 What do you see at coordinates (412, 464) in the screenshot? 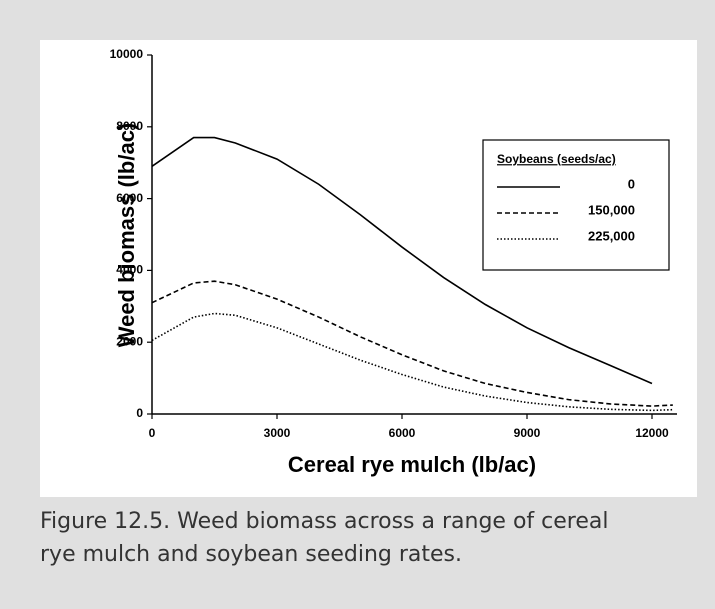
I see `x-axis-label: Cereal rye mulch (lb/ac)` at bounding box center [412, 464].